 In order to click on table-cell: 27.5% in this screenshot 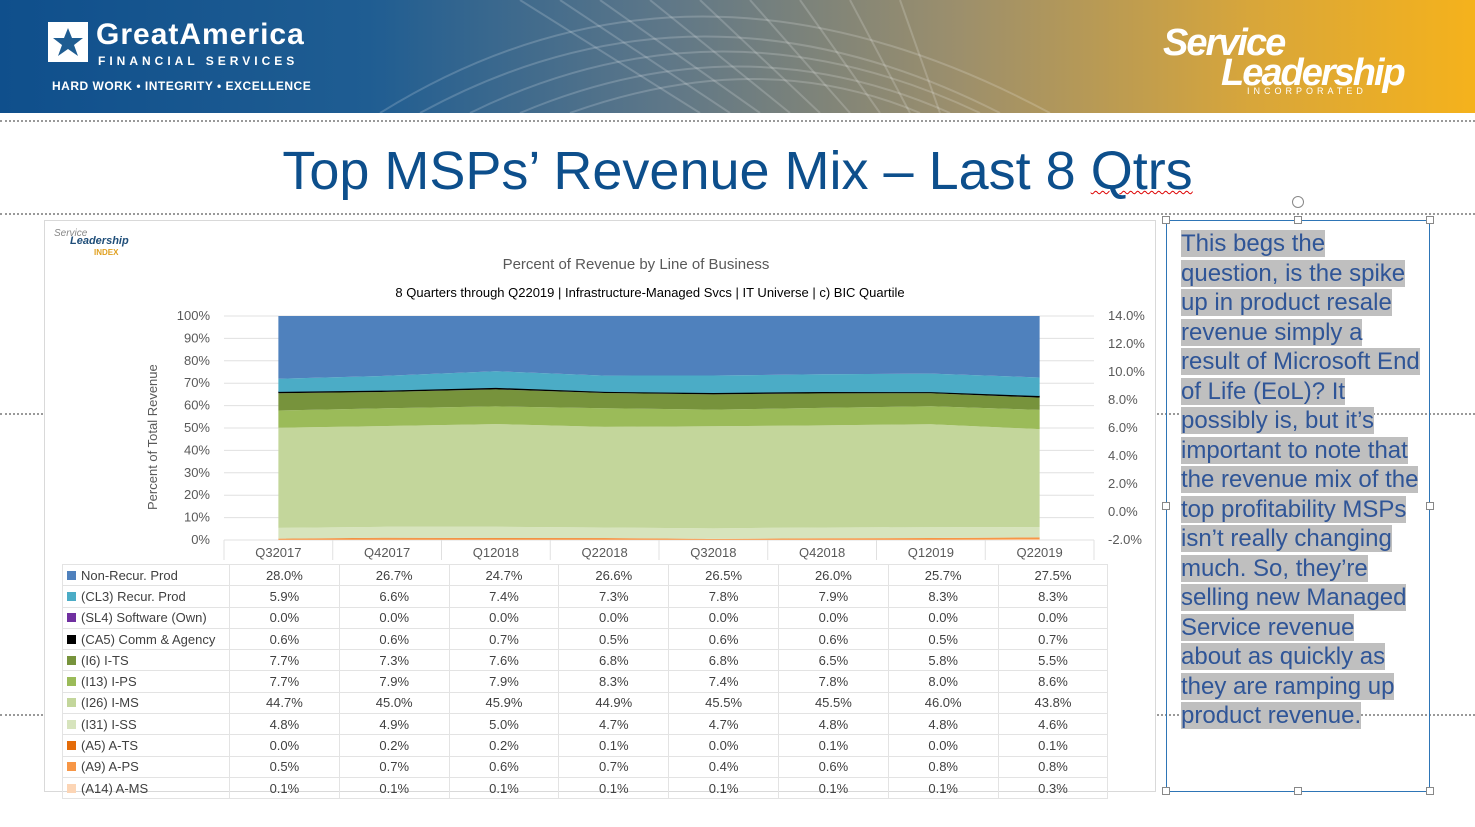, I will do `click(1053, 575)`.